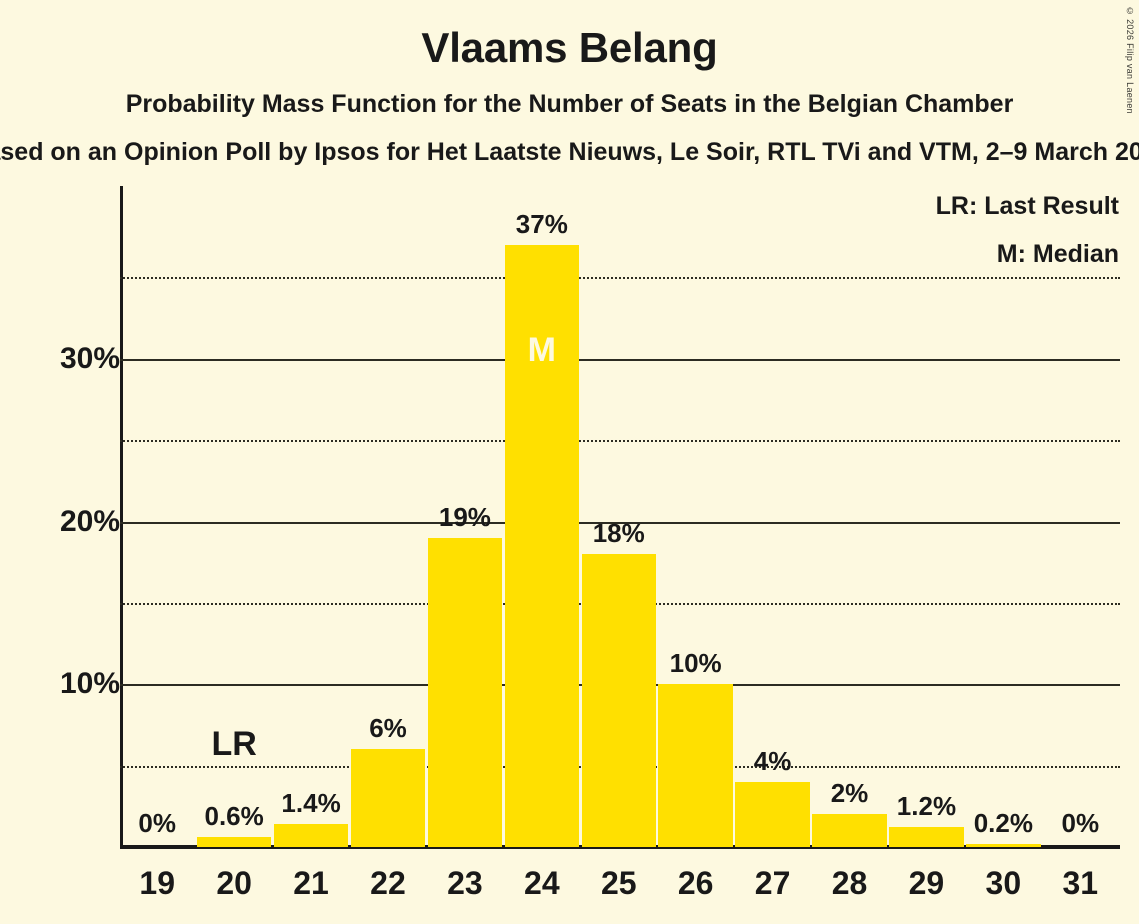 This screenshot has height=924, width=1139. I want to click on x-tick-label-28: 28, so click(849, 883).